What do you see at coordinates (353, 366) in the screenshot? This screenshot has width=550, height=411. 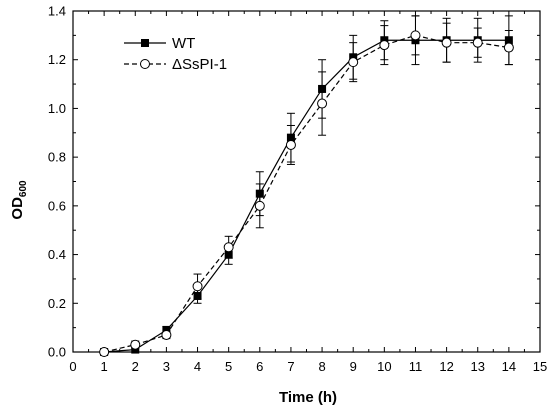 I see `x-tick-label: 9` at bounding box center [353, 366].